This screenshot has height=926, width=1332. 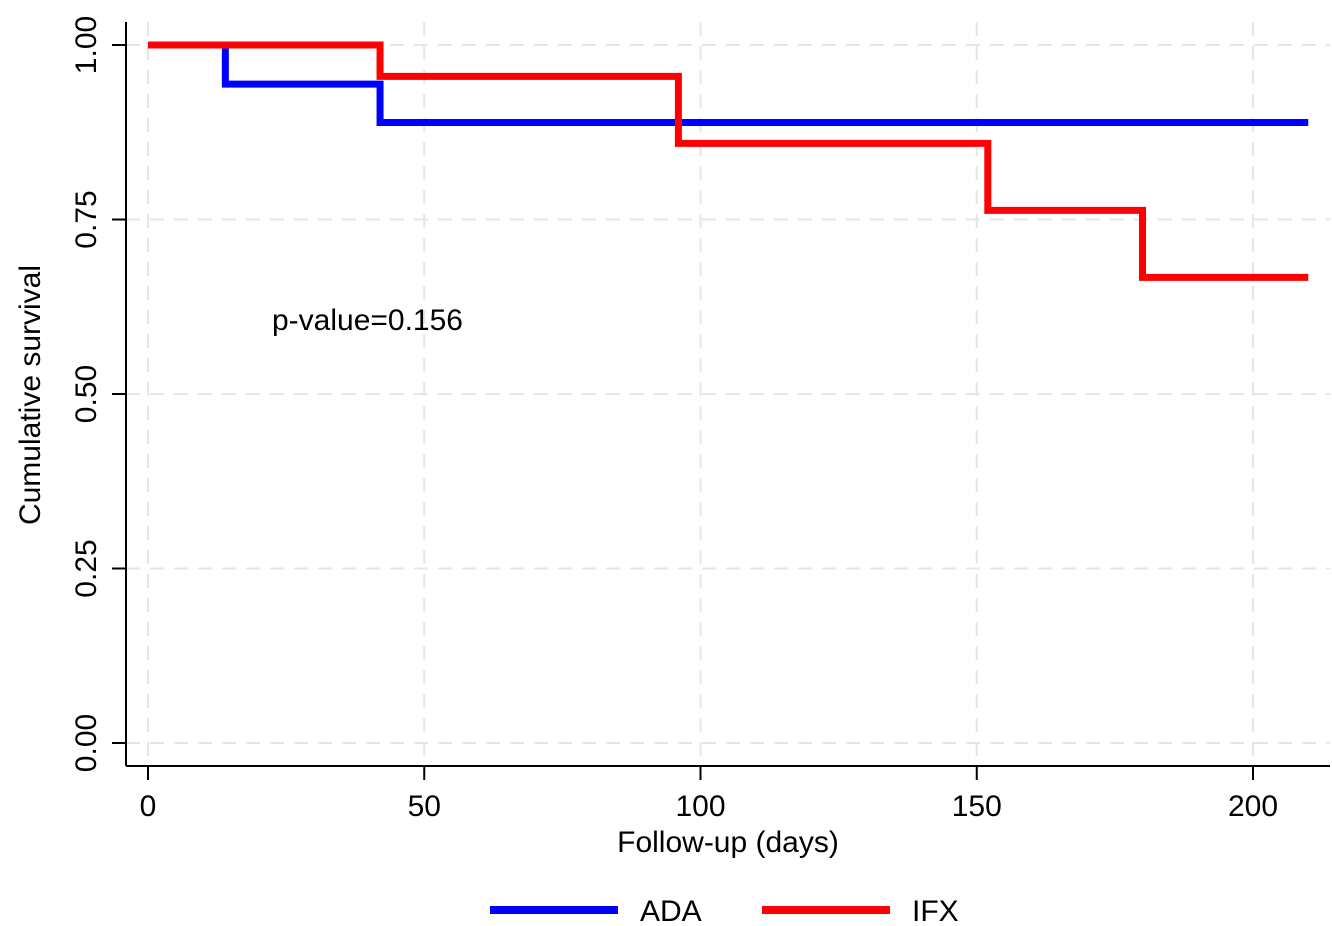 I want to click on x-tick-label-1: 50, so click(x=424, y=806).